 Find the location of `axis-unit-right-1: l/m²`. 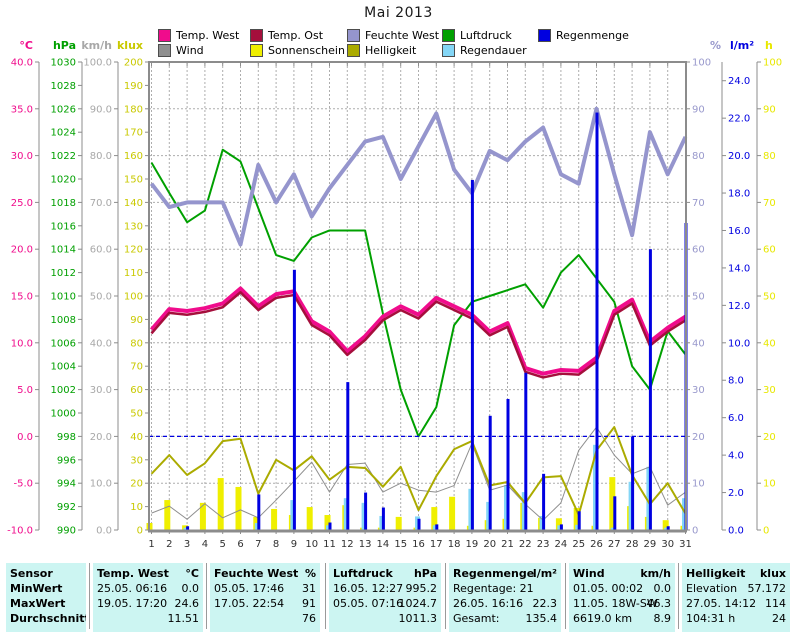

axis-unit-right-1: l/m² is located at coordinates (742, 45).